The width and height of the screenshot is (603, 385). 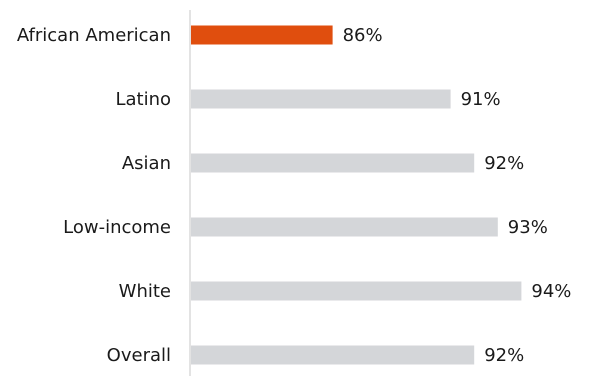 What do you see at coordinates (94, 35) in the screenshot?
I see `category-label-0: African American` at bounding box center [94, 35].